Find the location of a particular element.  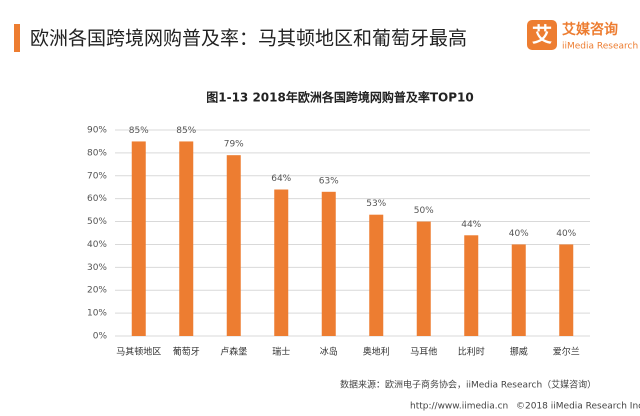

chart-title: 图1-13 2018年欧洲各国跨境网购普及率TOP10 is located at coordinates (340, 97).